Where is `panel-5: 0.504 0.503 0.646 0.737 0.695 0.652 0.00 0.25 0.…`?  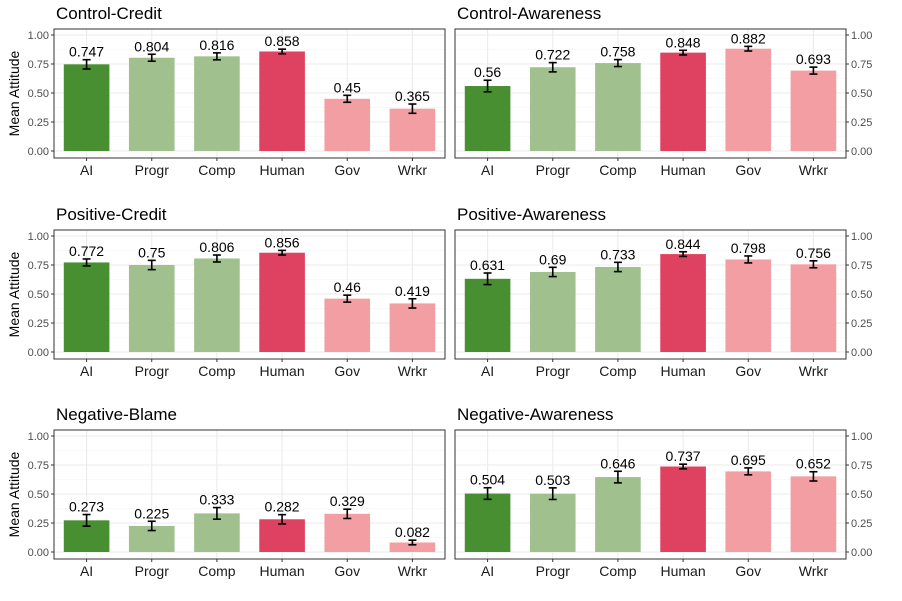 panel-5: 0.504 0.503 0.646 0.737 0.695 0.652 0.00 0.25 0.… is located at coordinates (663, 492).